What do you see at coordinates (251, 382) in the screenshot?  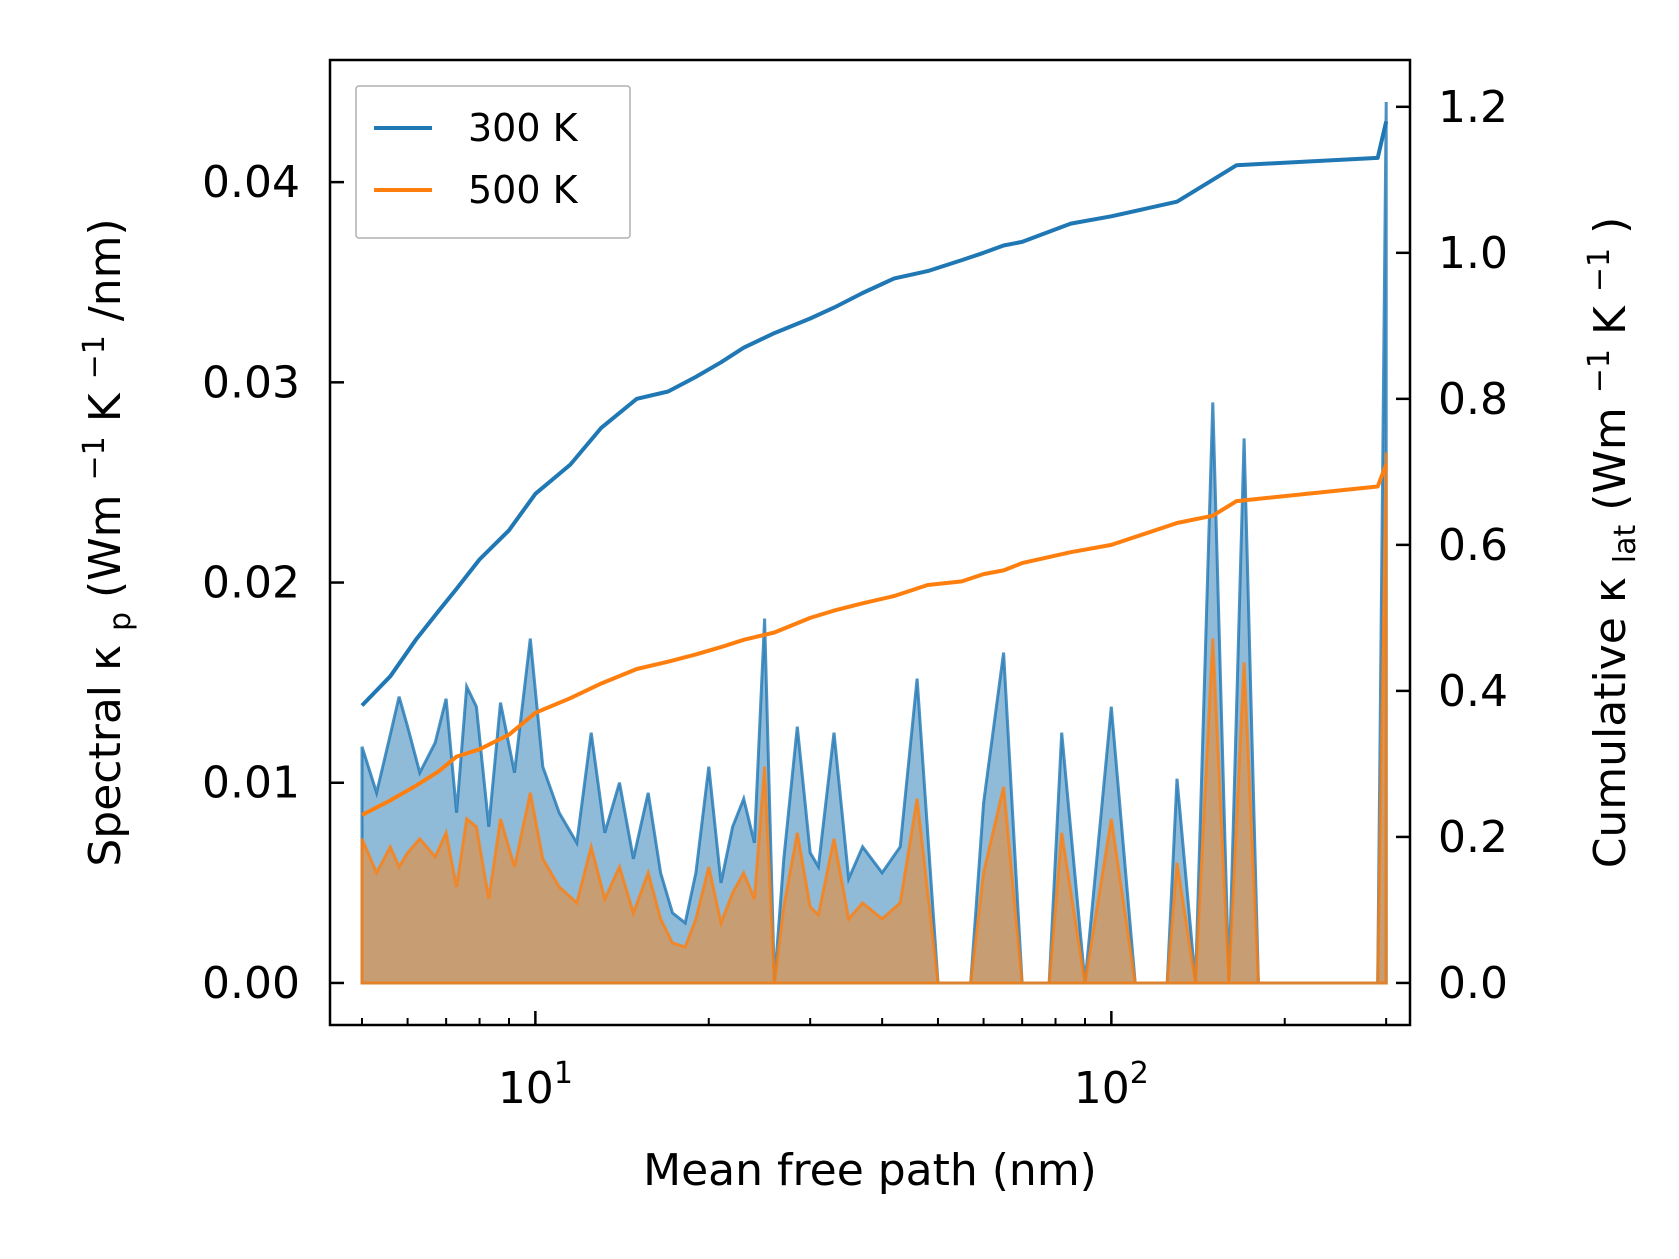 I see `y-left-tick-label: 0.03` at bounding box center [251, 382].